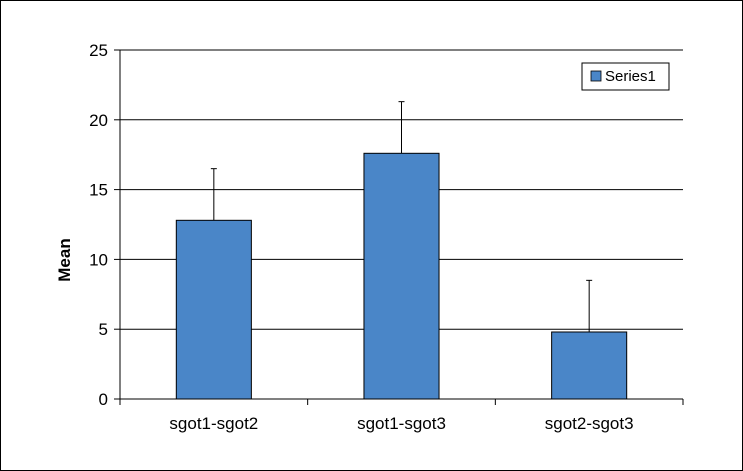 The height and width of the screenshot is (471, 743). I want to click on y-tick-label: 15, so click(98, 190).